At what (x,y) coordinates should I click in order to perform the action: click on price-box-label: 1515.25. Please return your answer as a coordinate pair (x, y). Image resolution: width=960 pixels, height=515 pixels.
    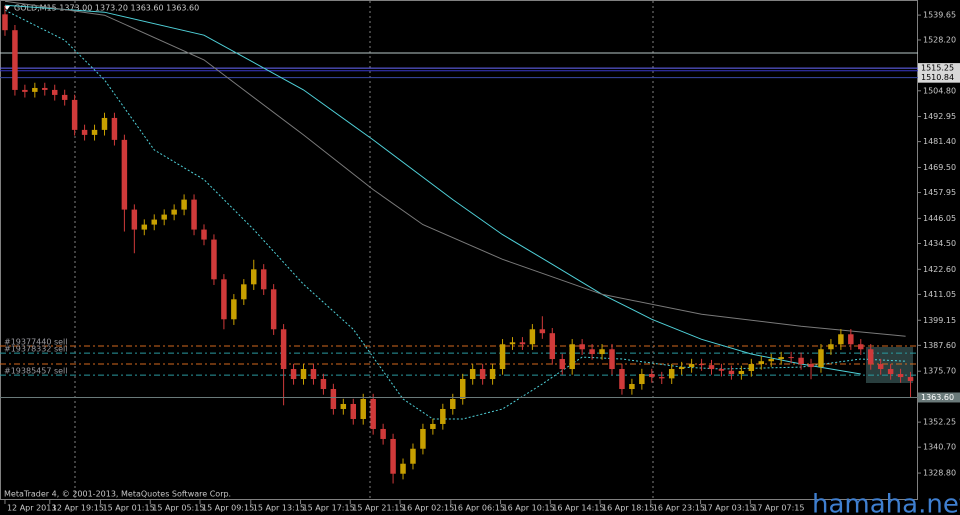
    Looking at the image, I should click on (937, 68).